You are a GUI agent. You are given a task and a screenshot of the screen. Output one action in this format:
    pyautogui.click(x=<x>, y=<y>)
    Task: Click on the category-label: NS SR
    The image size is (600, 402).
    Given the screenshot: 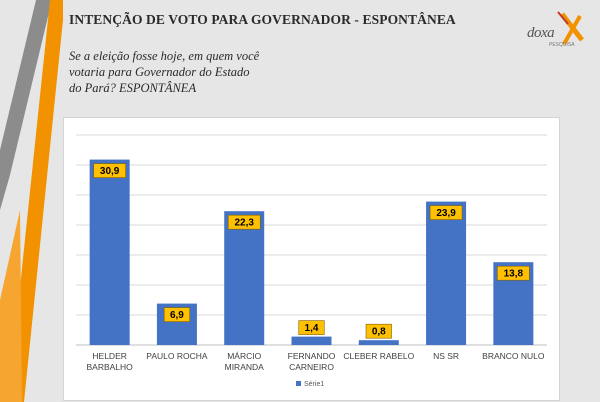 What is the action you would take?
    pyautogui.click(x=446, y=356)
    